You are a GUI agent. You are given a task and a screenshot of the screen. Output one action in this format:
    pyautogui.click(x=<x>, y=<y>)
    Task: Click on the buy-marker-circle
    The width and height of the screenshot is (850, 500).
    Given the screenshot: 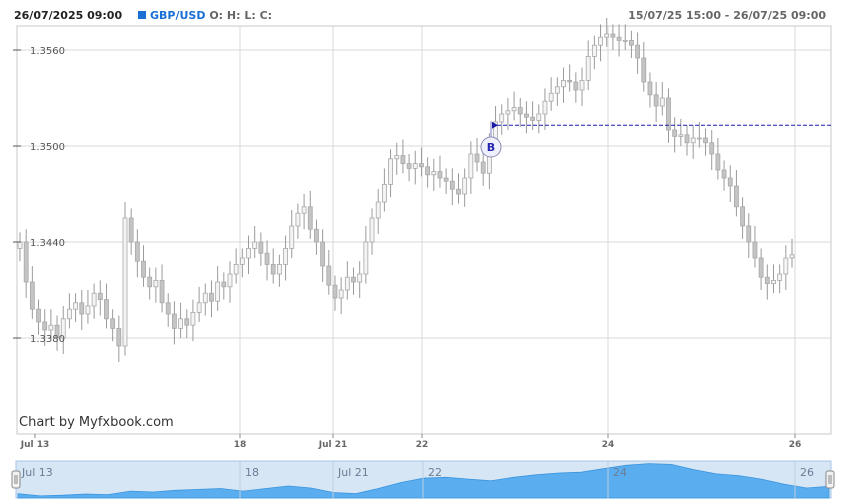 What is the action you would take?
    pyautogui.click(x=491, y=147)
    